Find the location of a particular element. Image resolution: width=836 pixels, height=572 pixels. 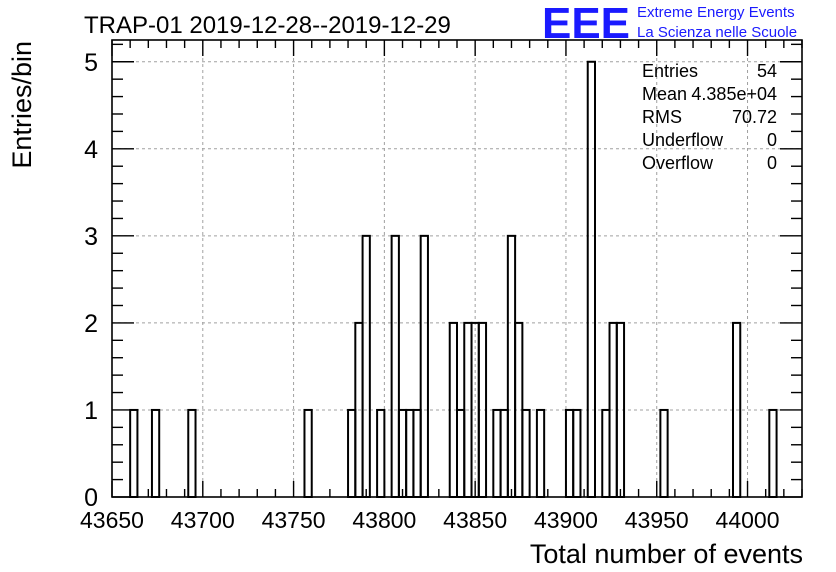

stats-value: 54 is located at coordinates (767, 71).